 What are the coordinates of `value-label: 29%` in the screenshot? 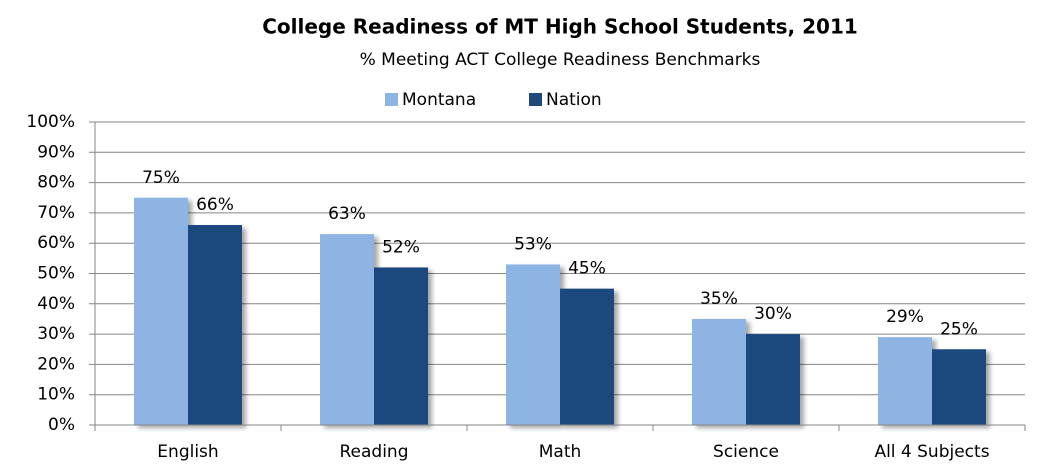 It's located at (905, 317).